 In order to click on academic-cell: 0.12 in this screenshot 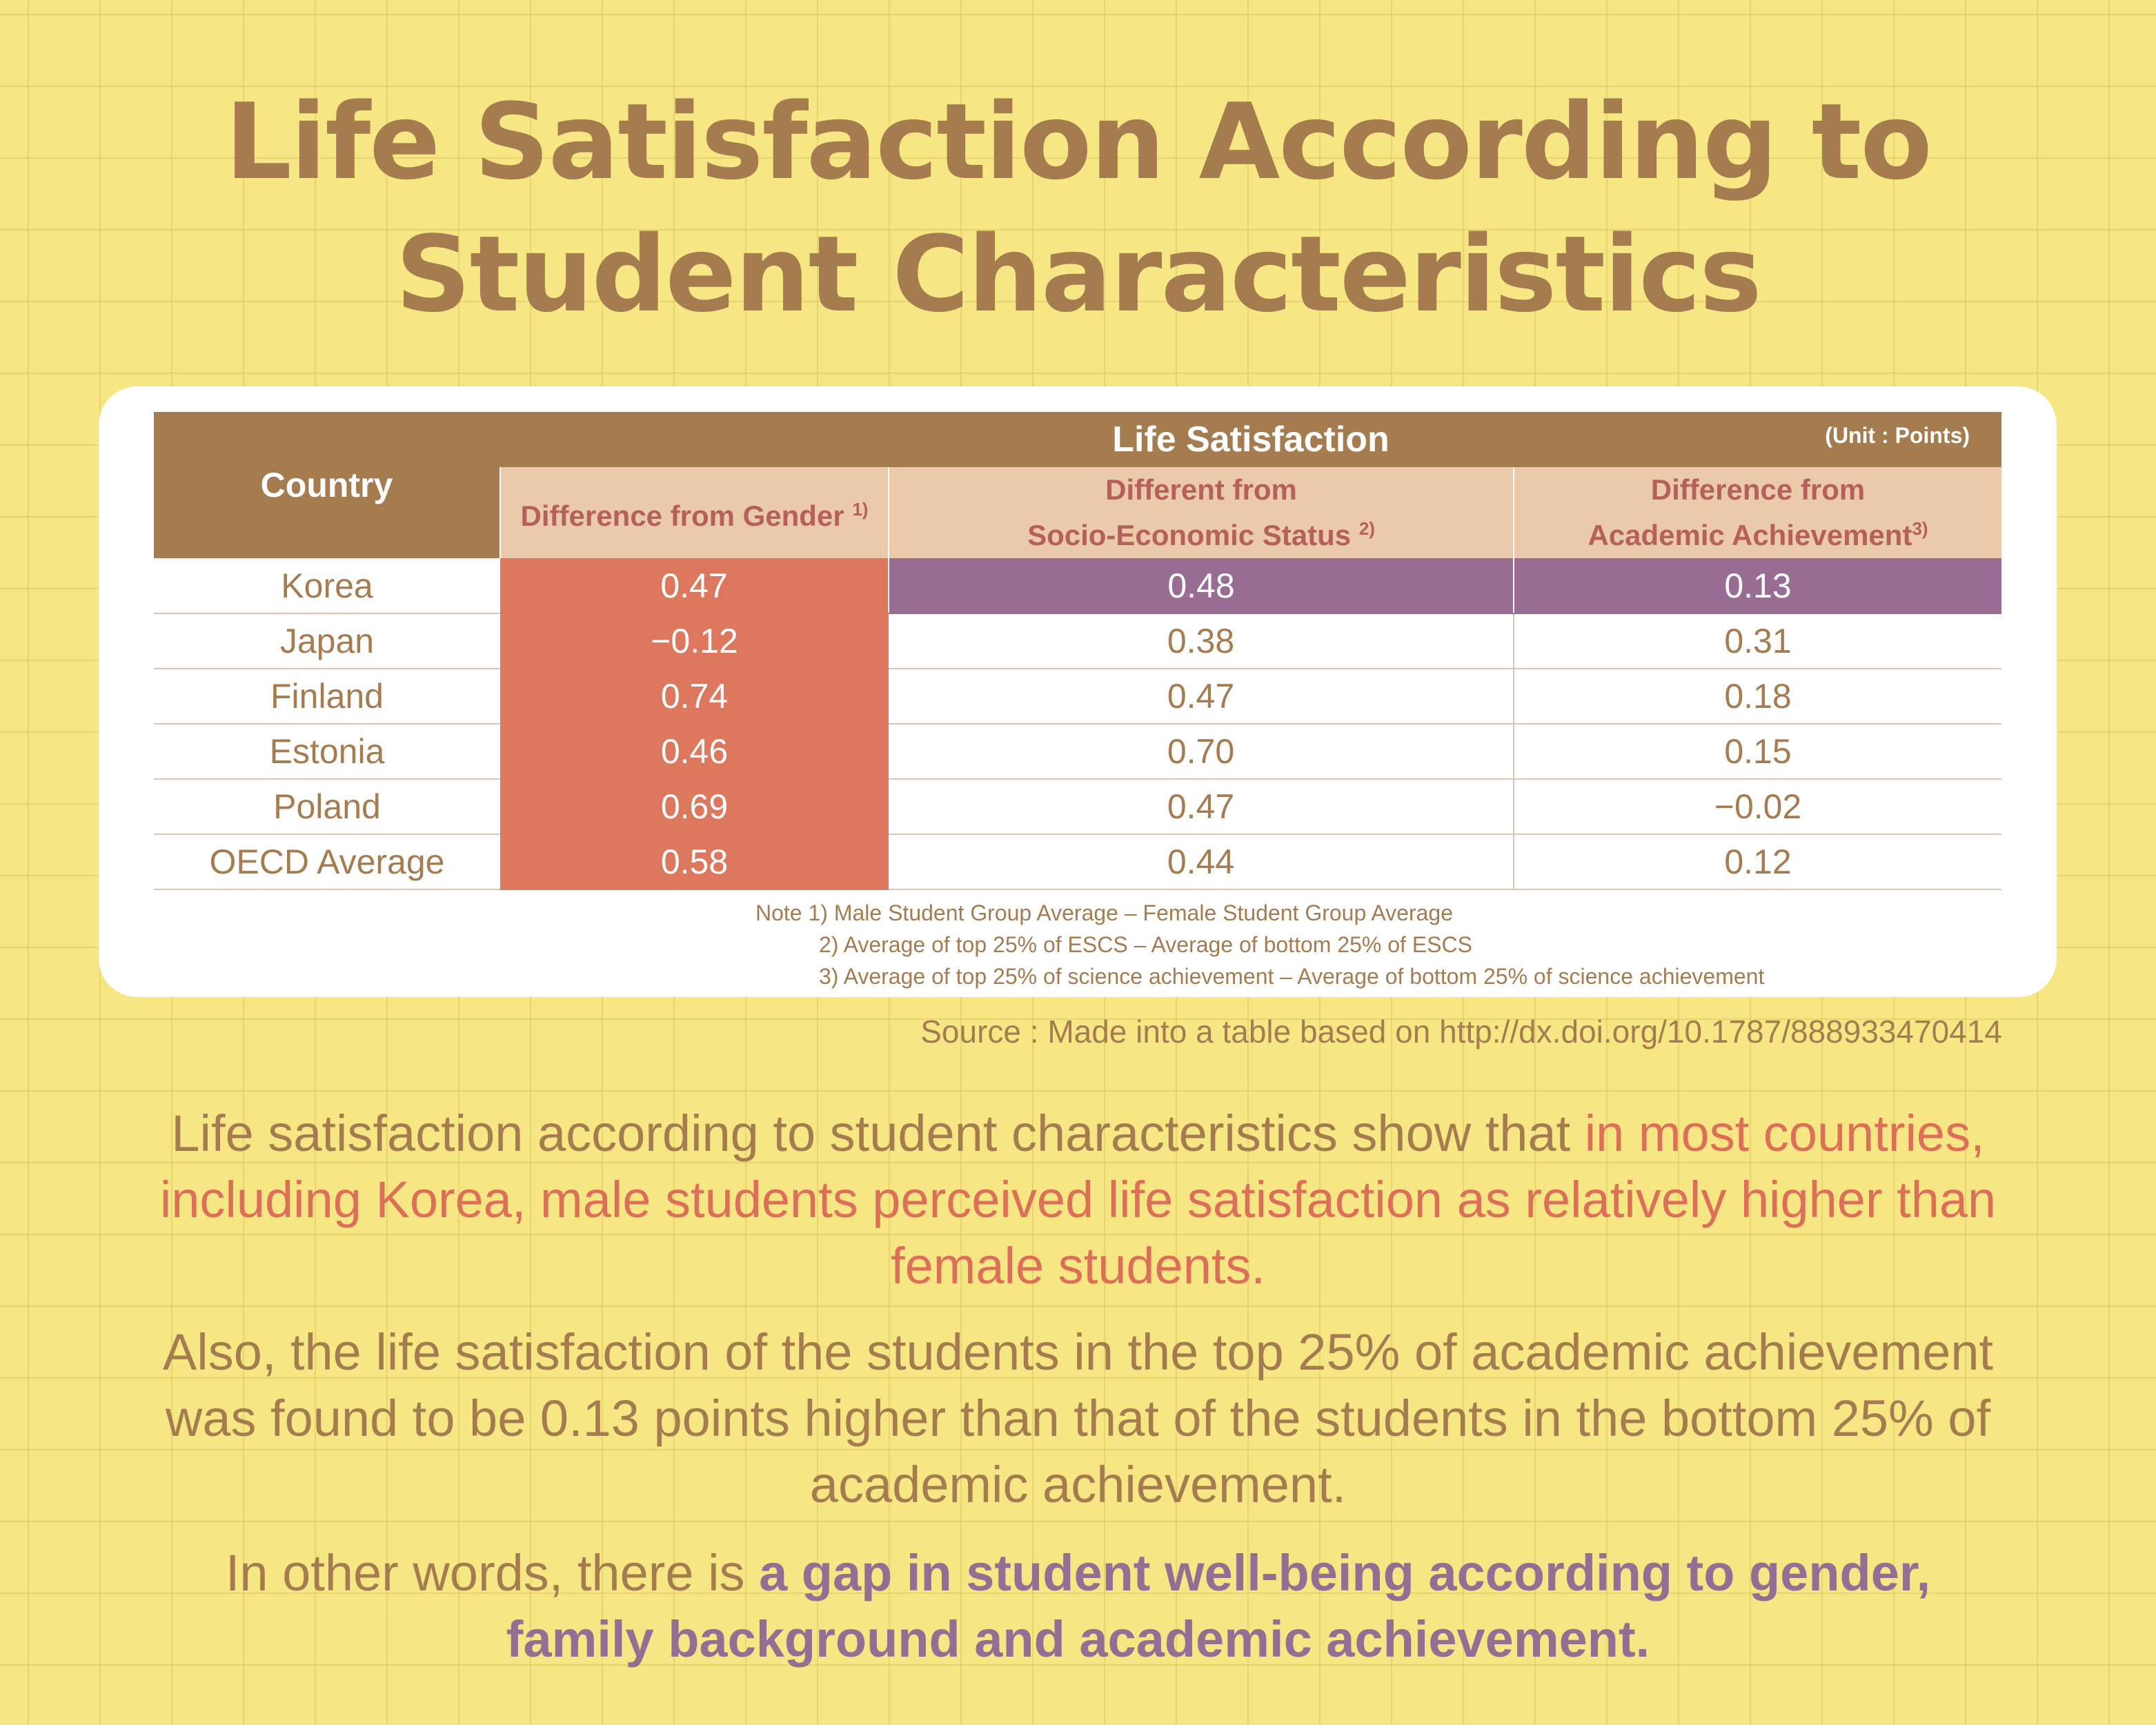, I will do `click(1757, 862)`.